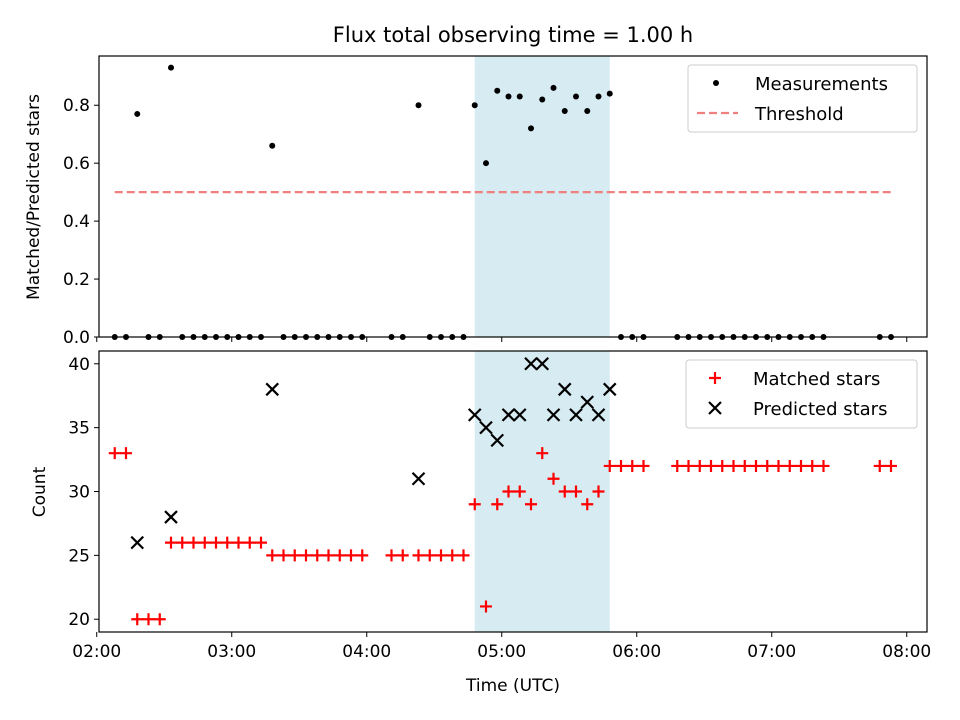 This screenshot has width=960, height=720. I want to click on x-tick-label: 05:00, so click(501, 652).